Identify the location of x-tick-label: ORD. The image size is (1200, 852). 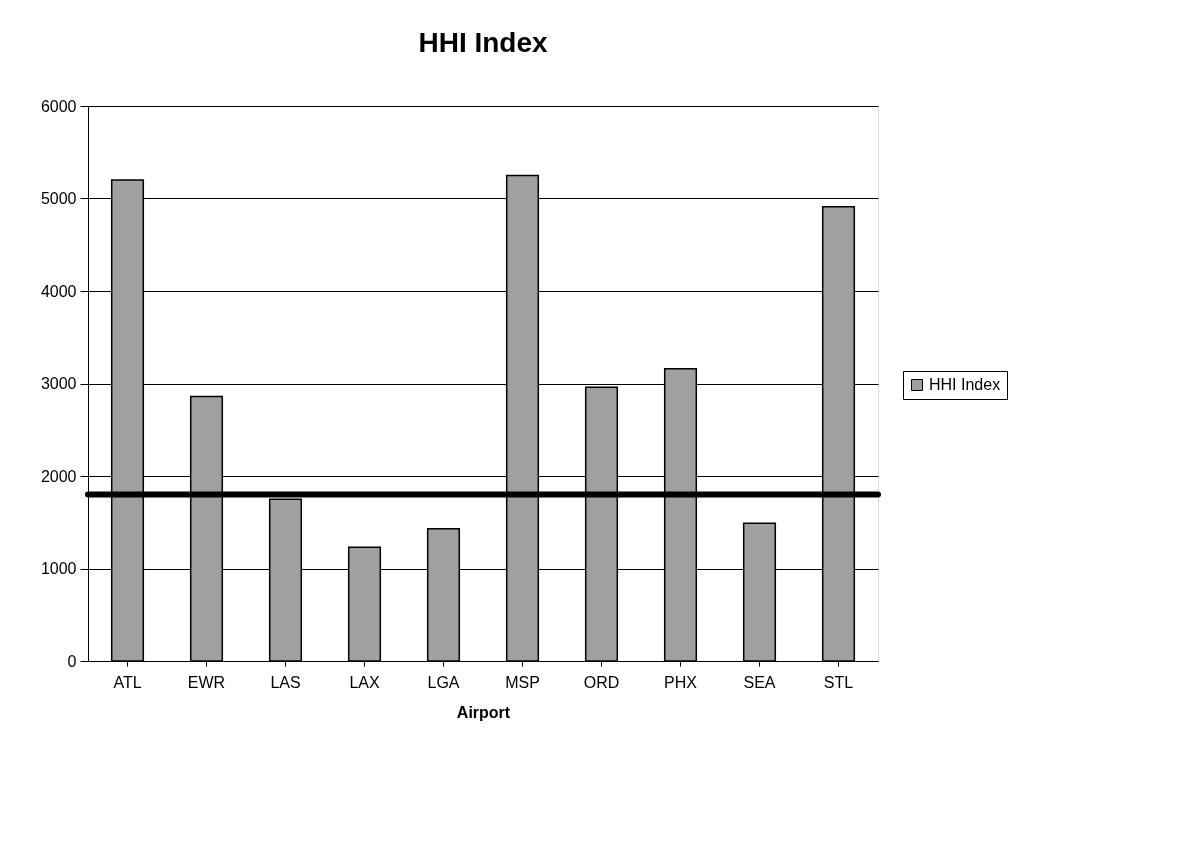
(601, 682).